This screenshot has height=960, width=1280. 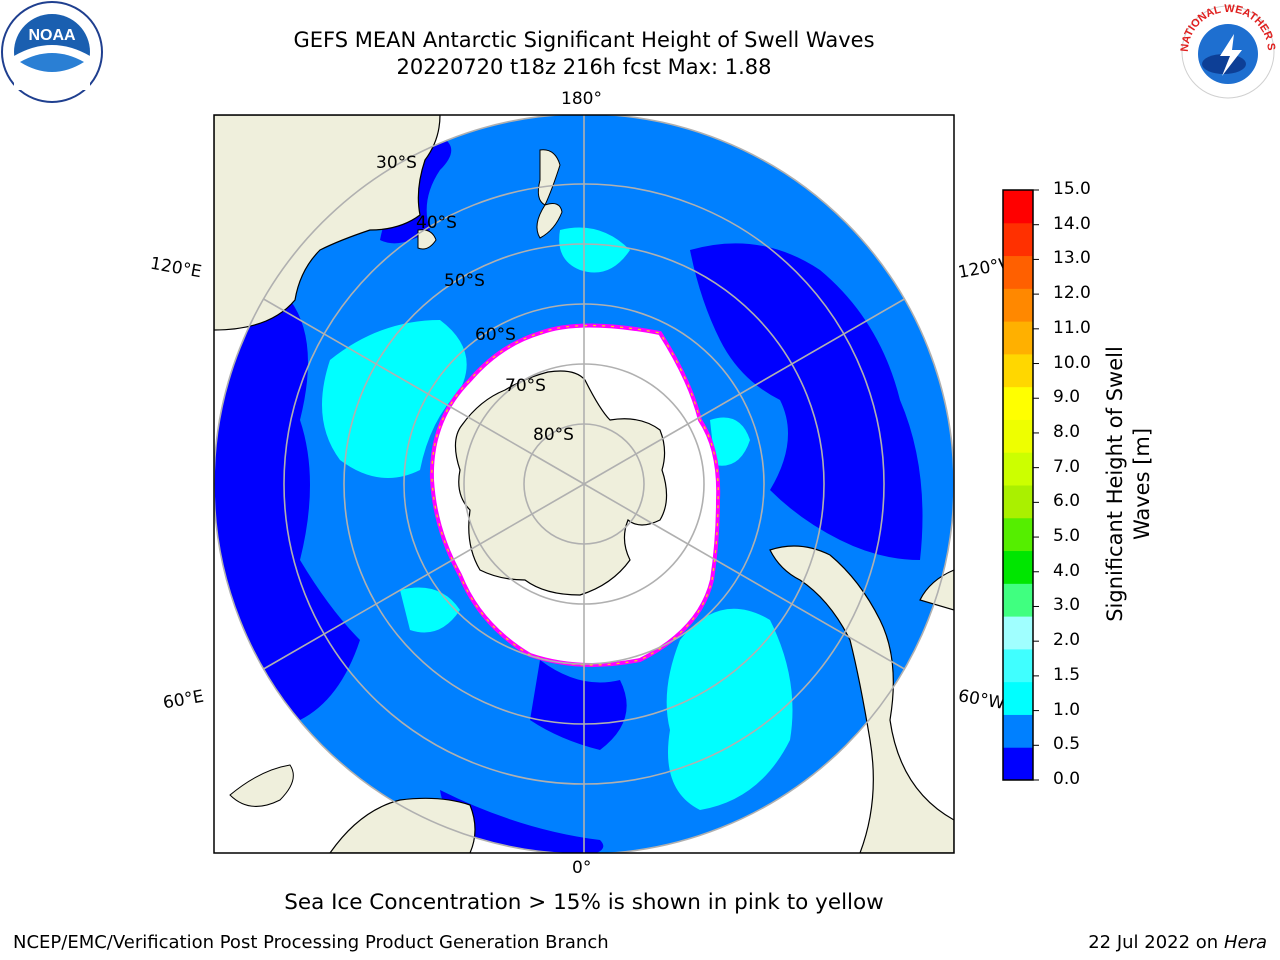 What do you see at coordinates (464, 281) in the screenshot?
I see `lat-label: 50°S` at bounding box center [464, 281].